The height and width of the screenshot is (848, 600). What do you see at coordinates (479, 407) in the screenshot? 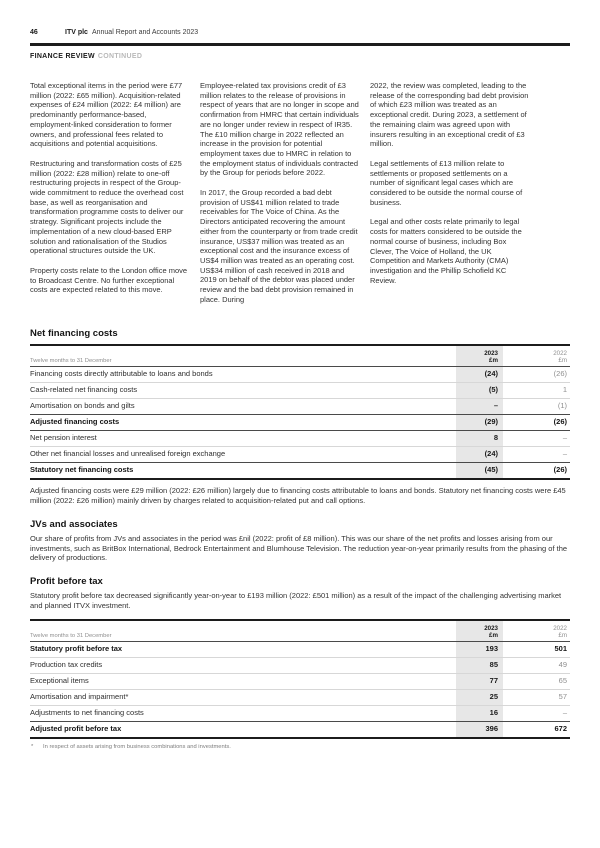
I see `value-2023: –` at bounding box center [479, 407].